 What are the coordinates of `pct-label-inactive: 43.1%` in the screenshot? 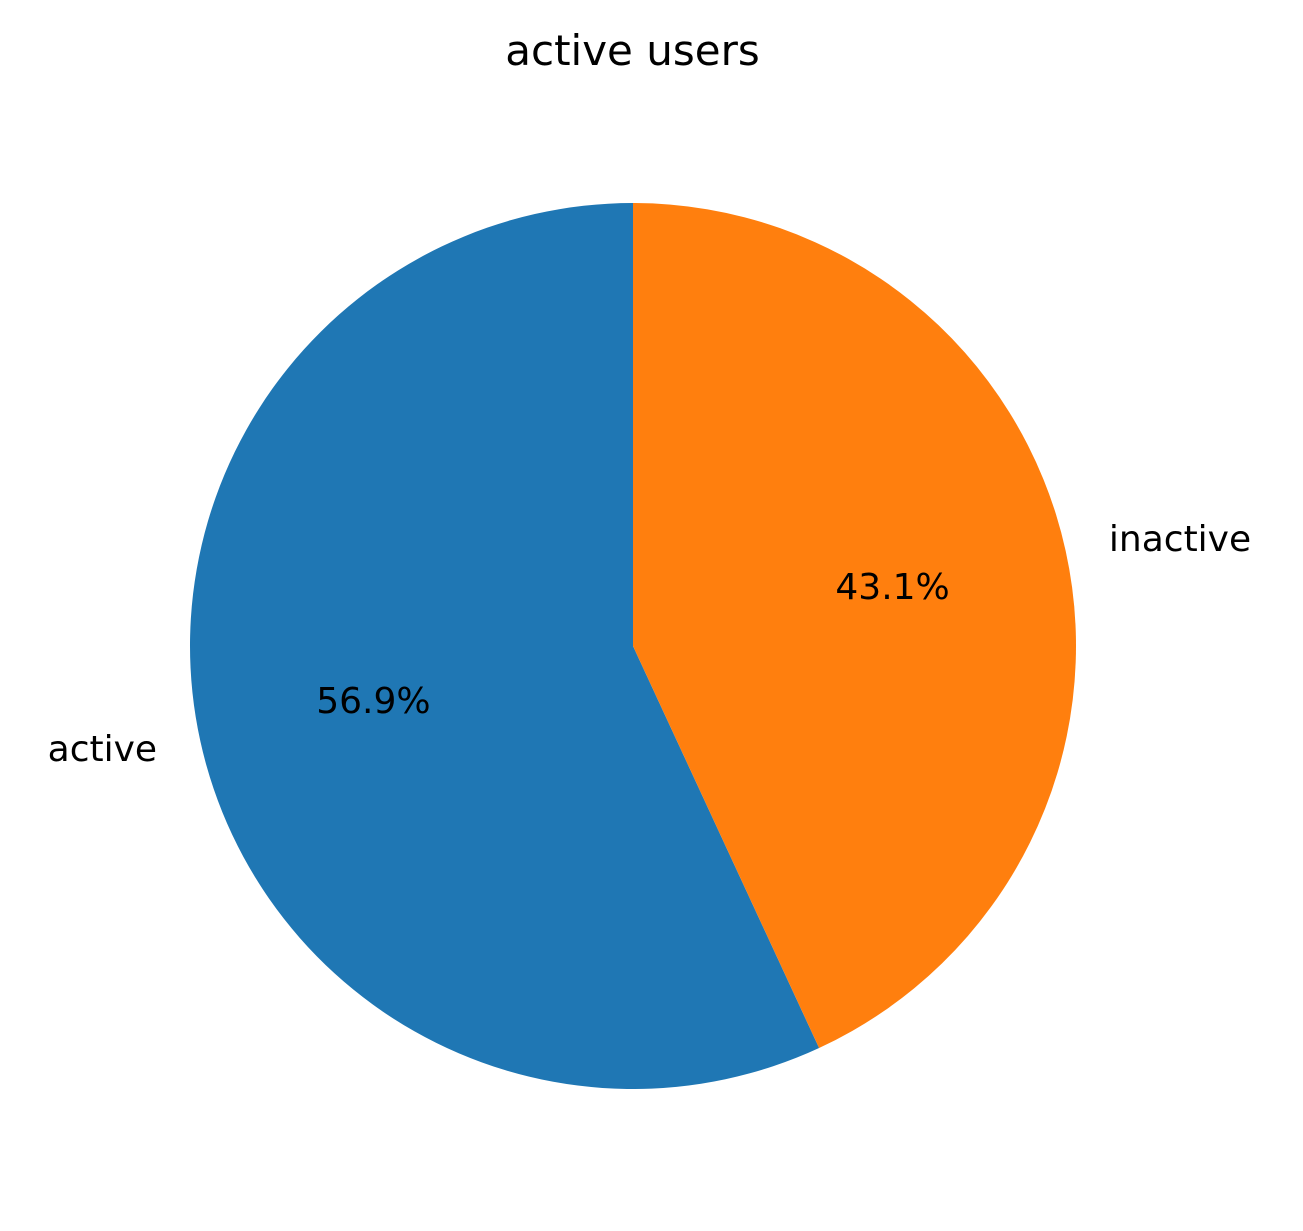 It's located at (892, 587).